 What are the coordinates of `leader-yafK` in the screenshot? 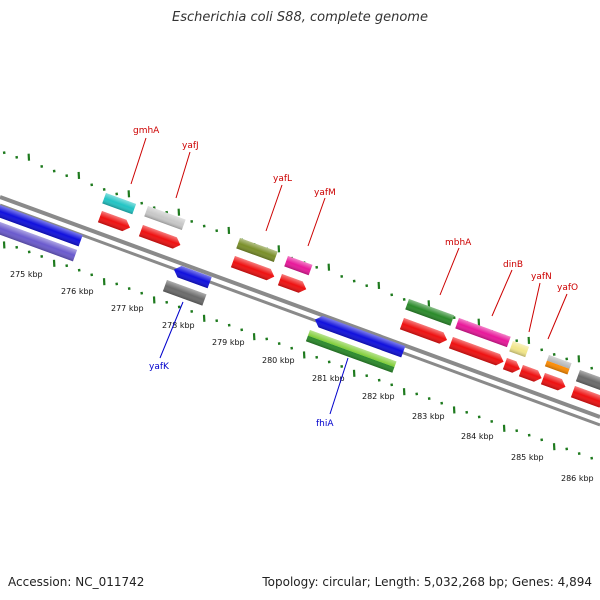 It's located at (171, 330).